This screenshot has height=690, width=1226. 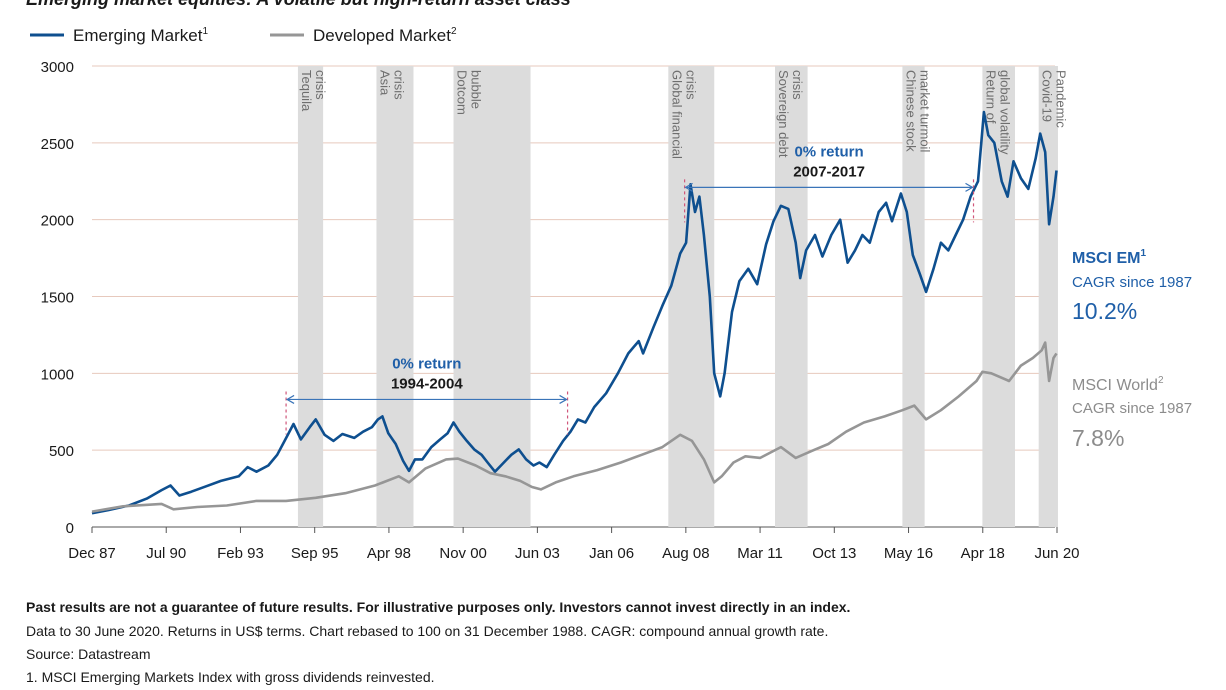 I want to click on annotation-period: 2007-2017, so click(x=829, y=171).